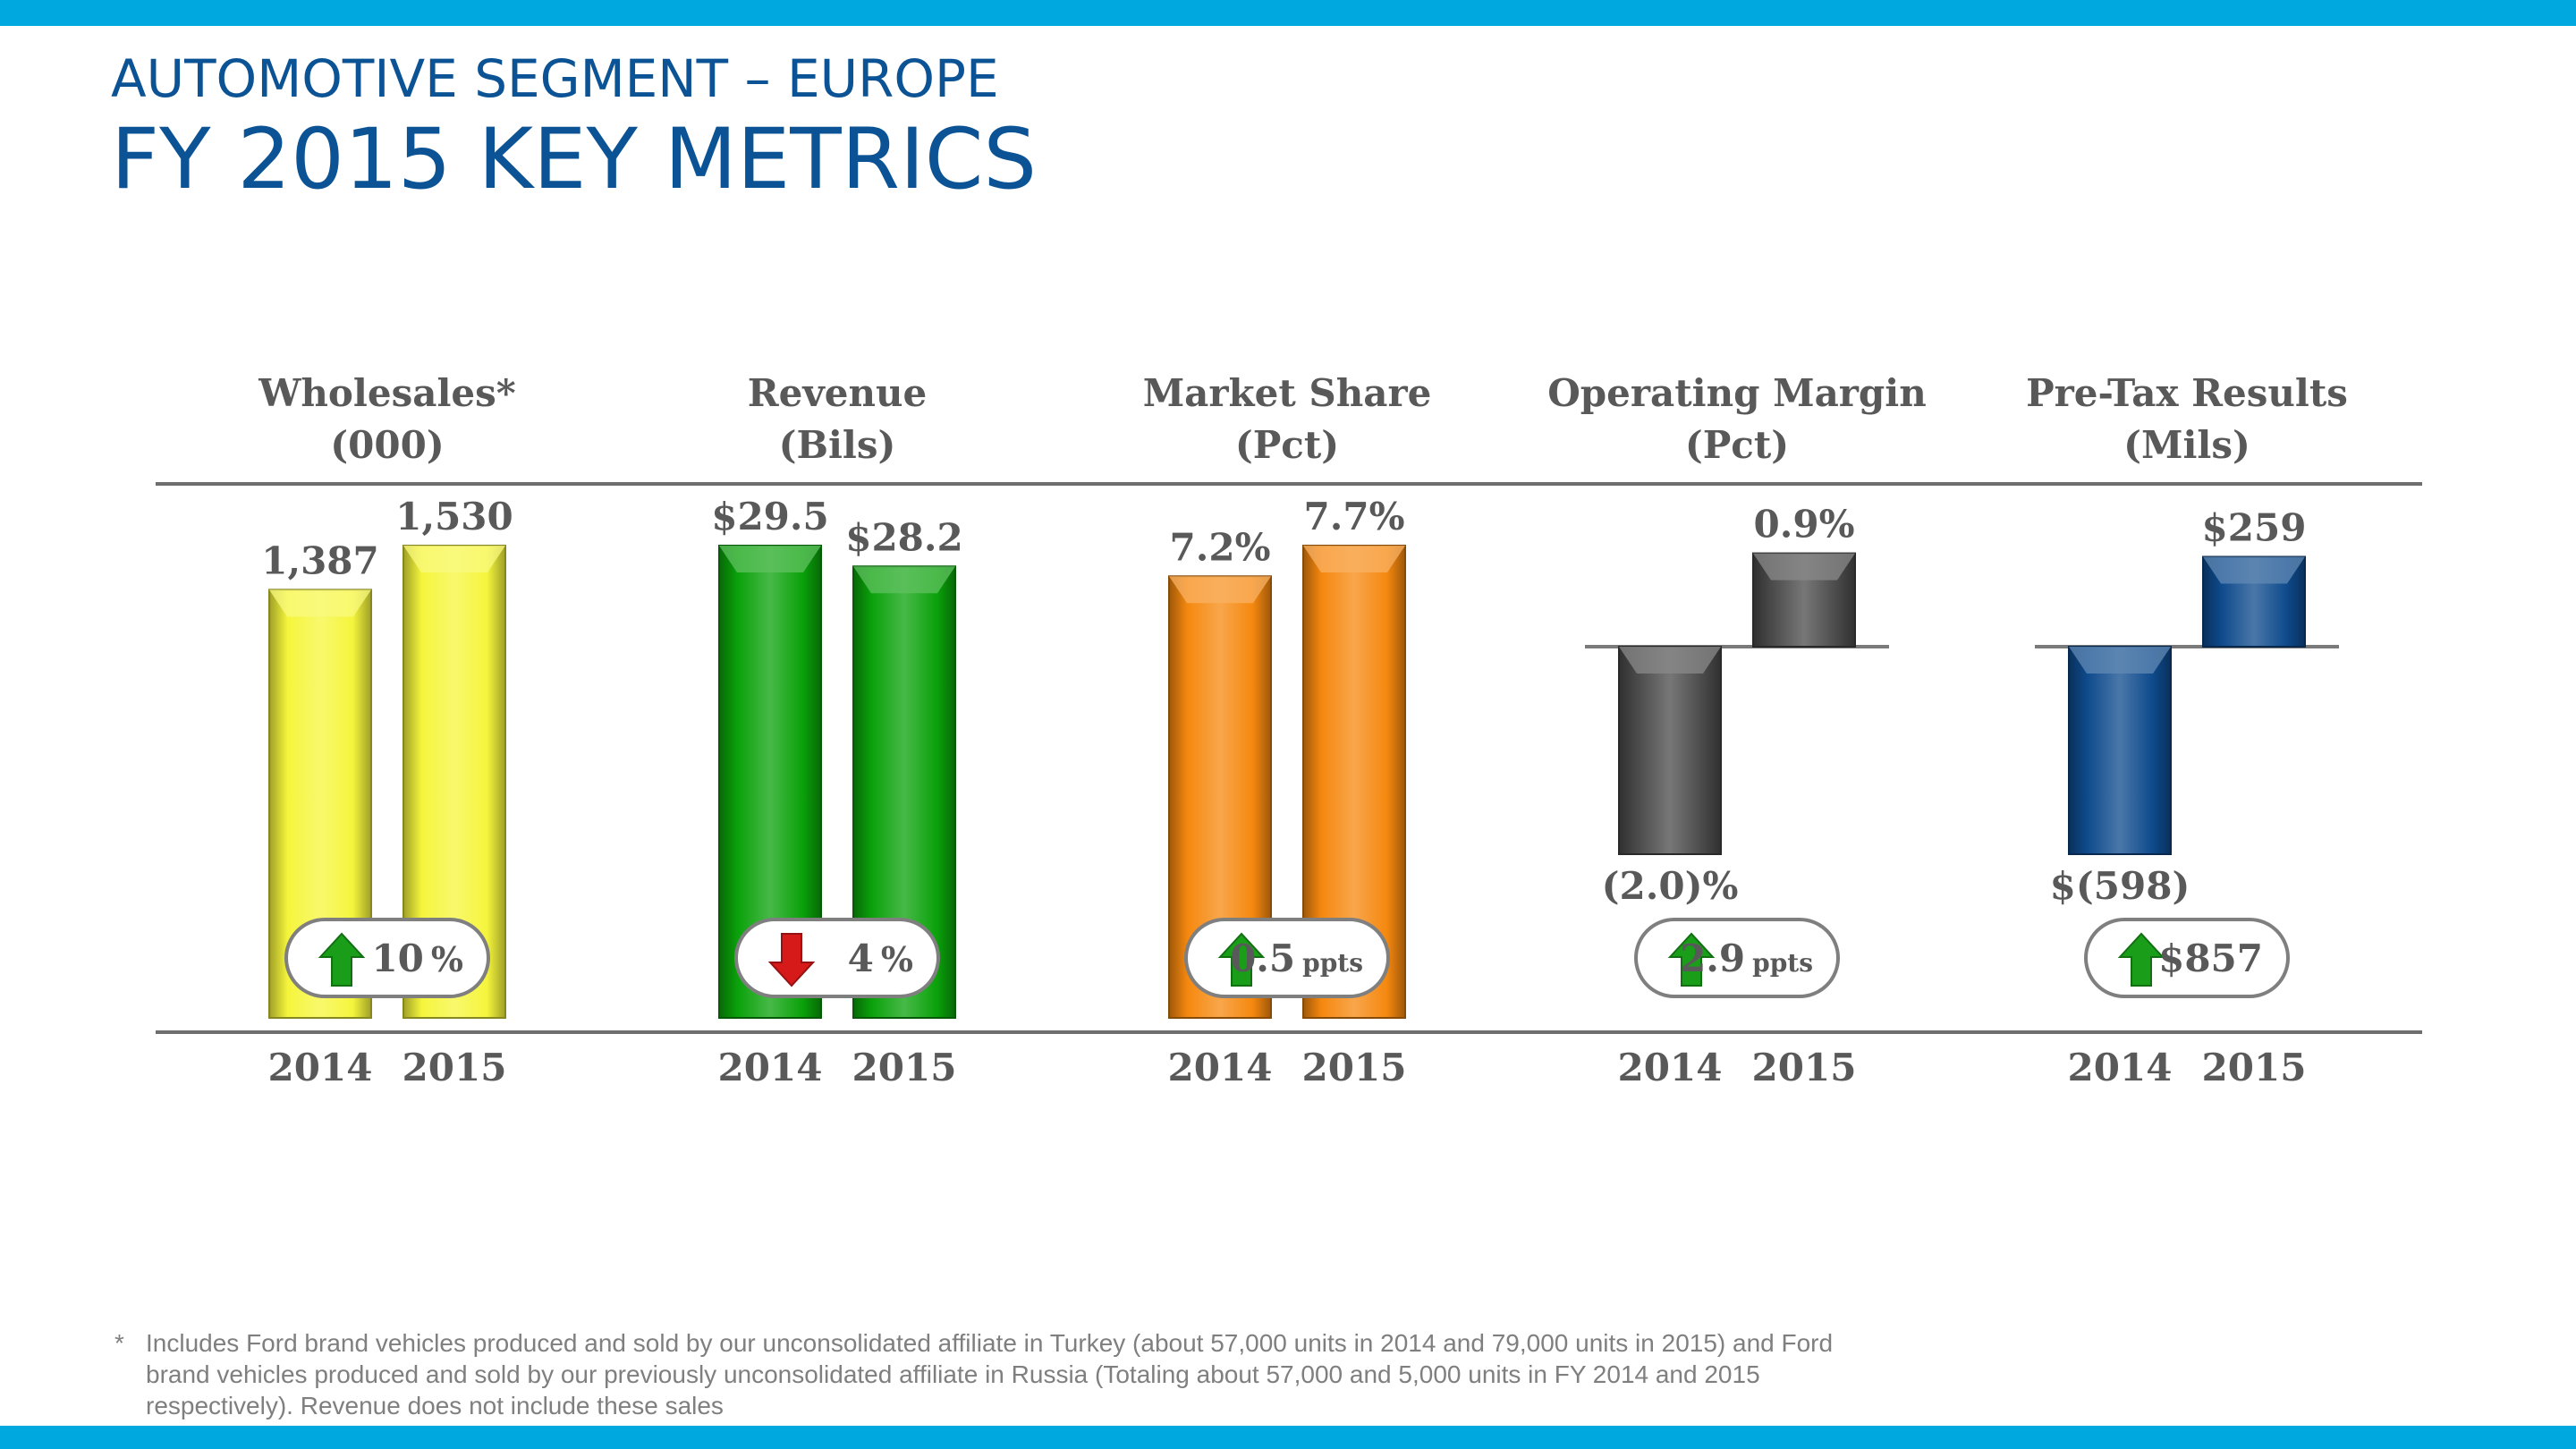 This screenshot has height=1449, width=2576. What do you see at coordinates (1804, 525) in the screenshot?
I see `data-label-4-2015: 0.9%` at bounding box center [1804, 525].